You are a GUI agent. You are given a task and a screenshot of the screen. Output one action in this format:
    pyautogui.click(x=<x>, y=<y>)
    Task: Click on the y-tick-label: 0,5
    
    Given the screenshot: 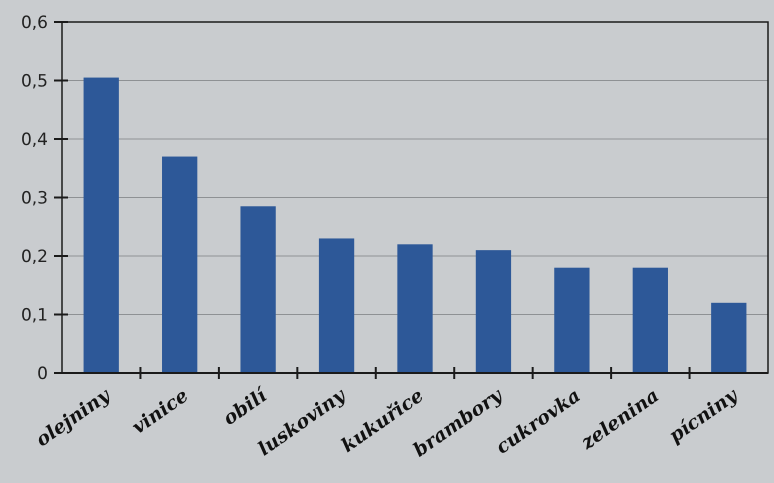 What is the action you would take?
    pyautogui.click(x=34, y=81)
    